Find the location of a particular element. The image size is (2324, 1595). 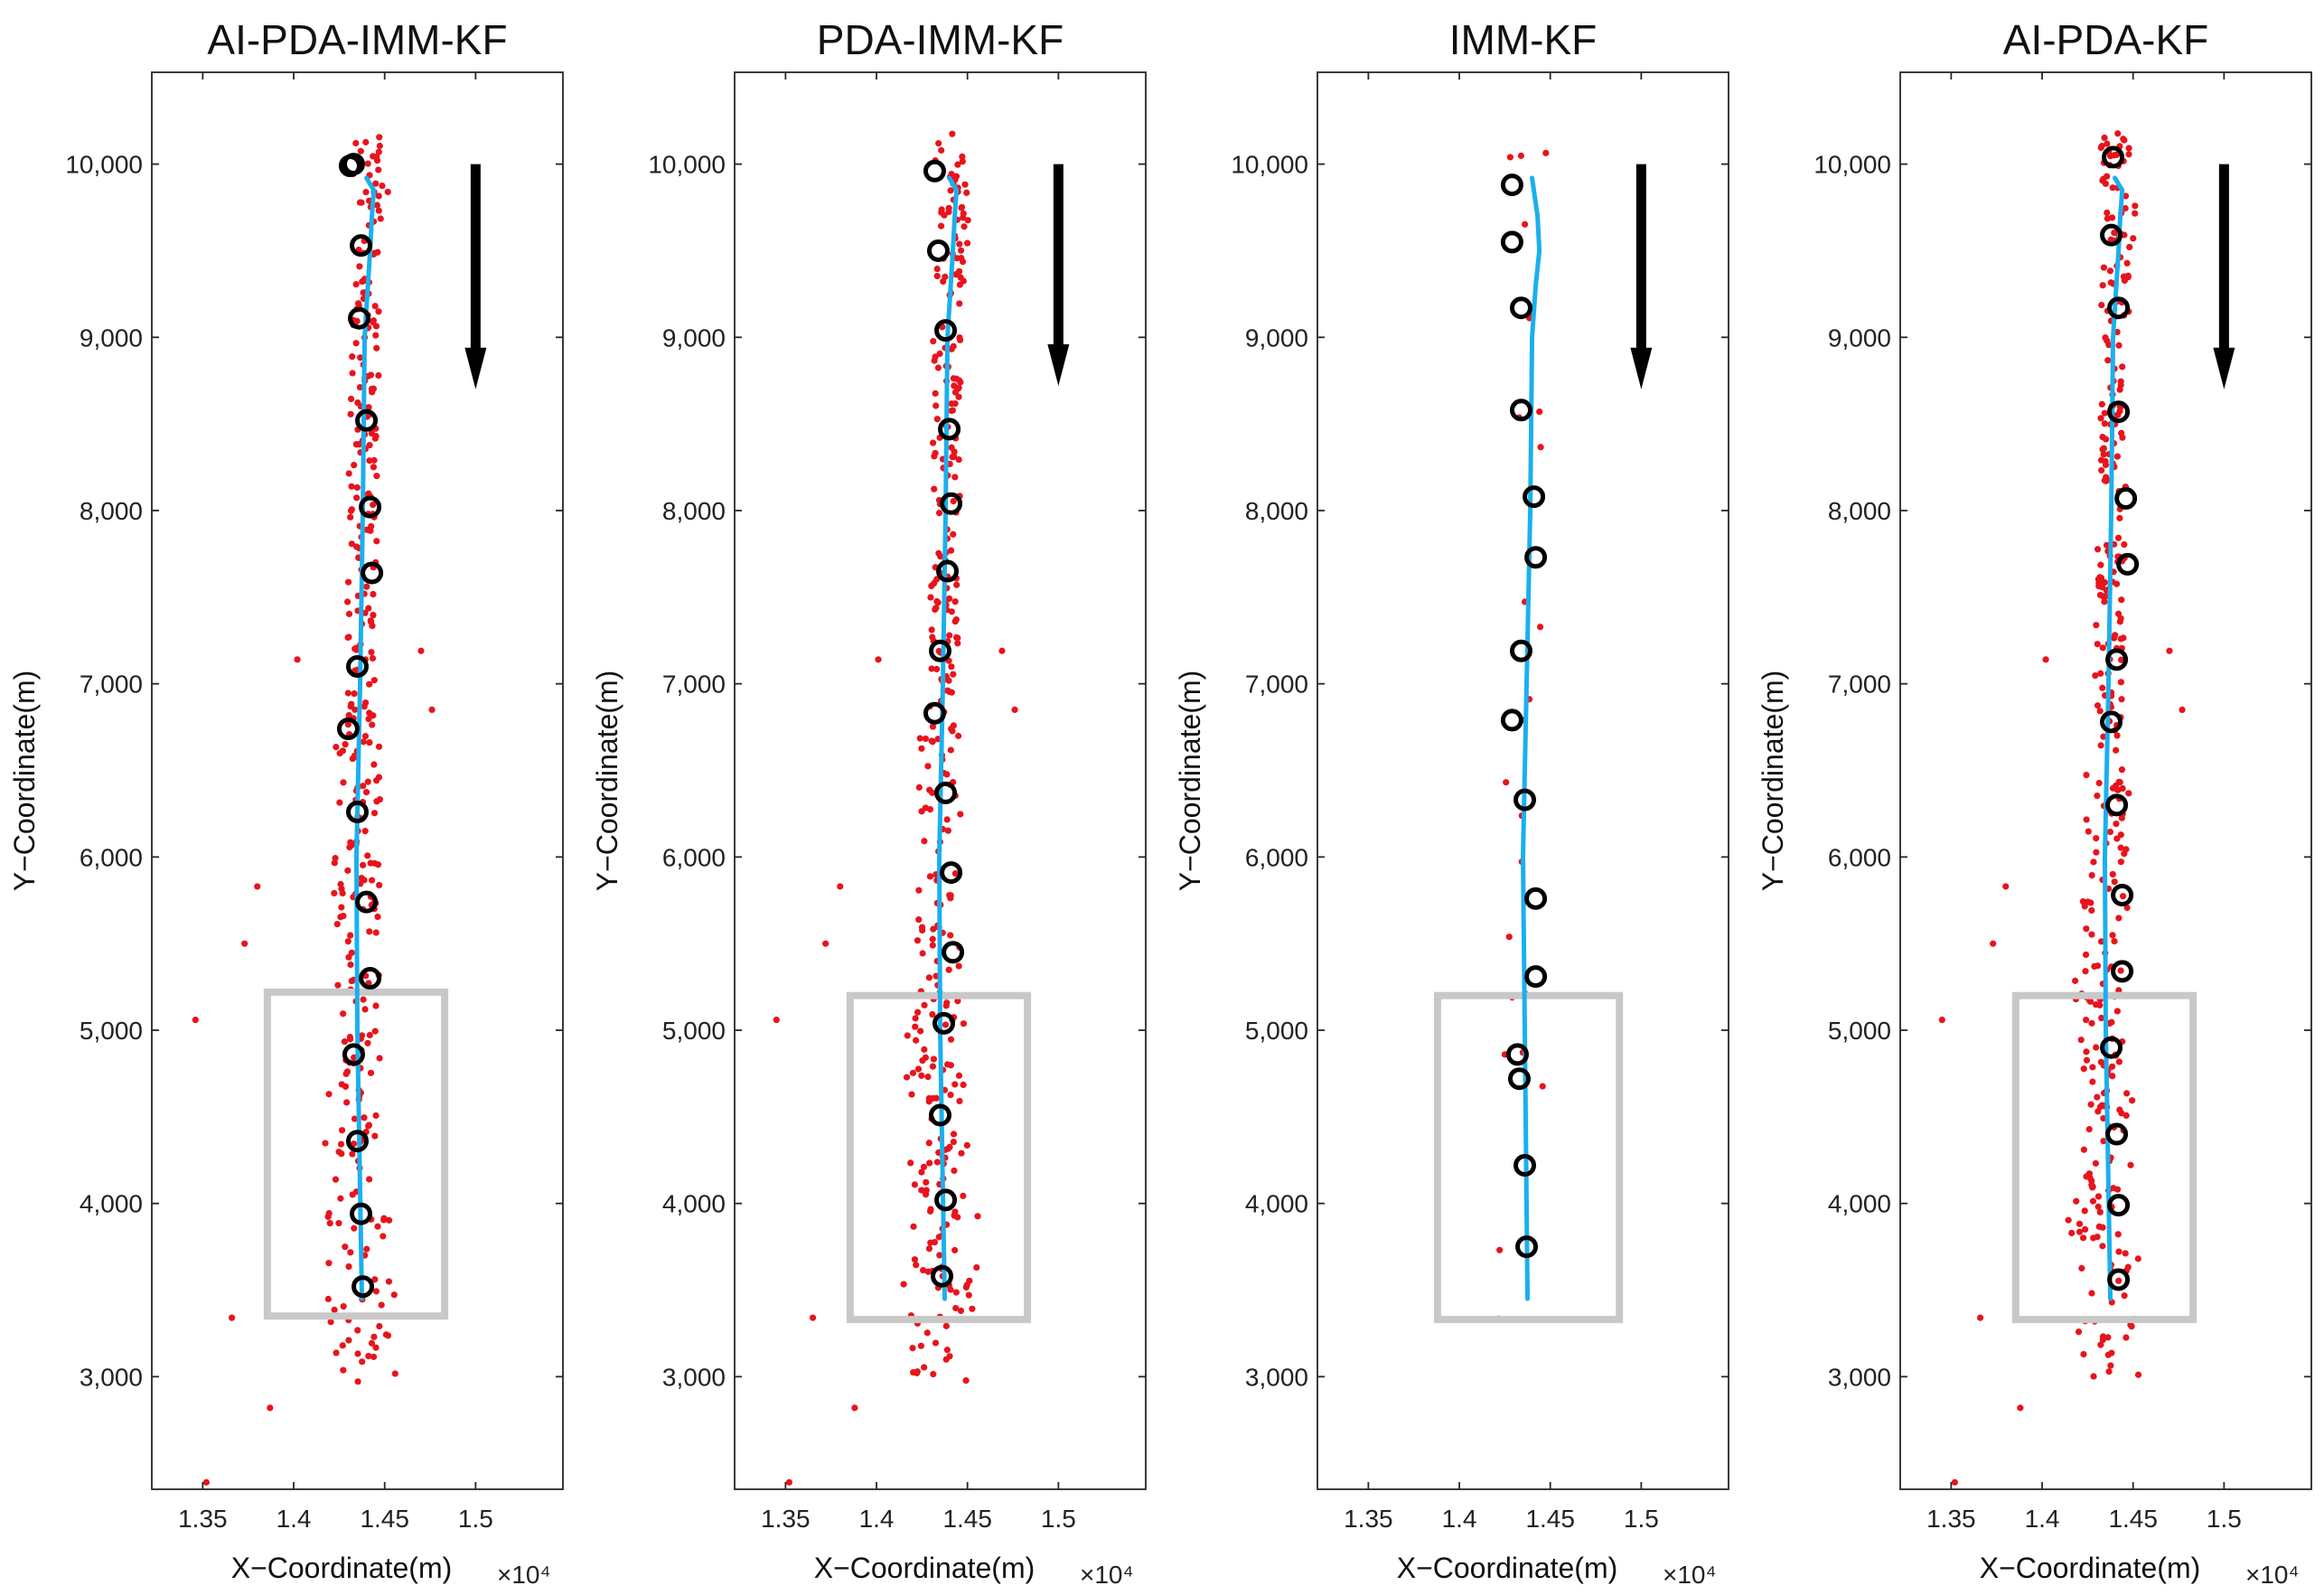

y-axis-label: Y−Coordinate(m) is located at coordinates (607, 781).